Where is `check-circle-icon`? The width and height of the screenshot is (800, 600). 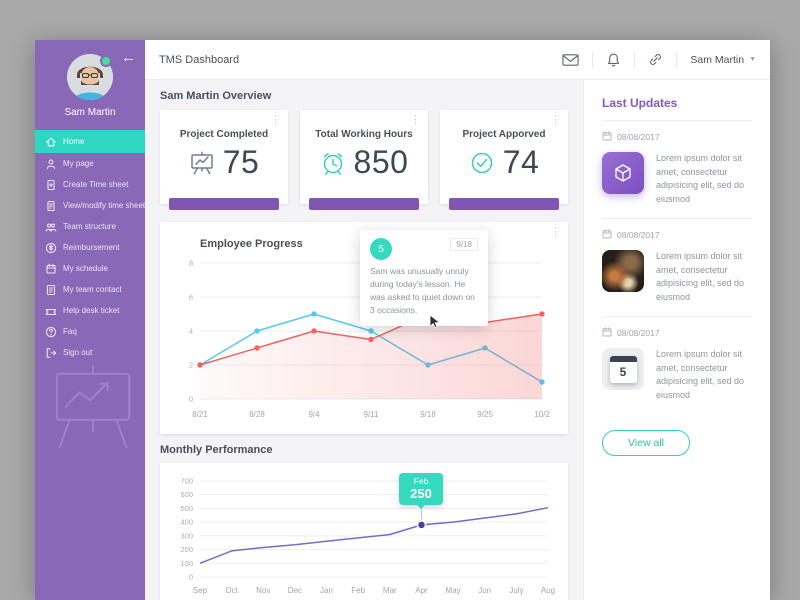 check-circle-icon is located at coordinates (482, 163).